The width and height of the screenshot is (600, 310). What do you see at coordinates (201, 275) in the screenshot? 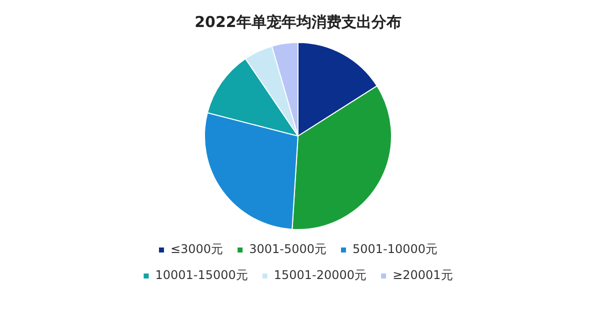
I see `legend-label: 10001-15000元` at bounding box center [201, 275].